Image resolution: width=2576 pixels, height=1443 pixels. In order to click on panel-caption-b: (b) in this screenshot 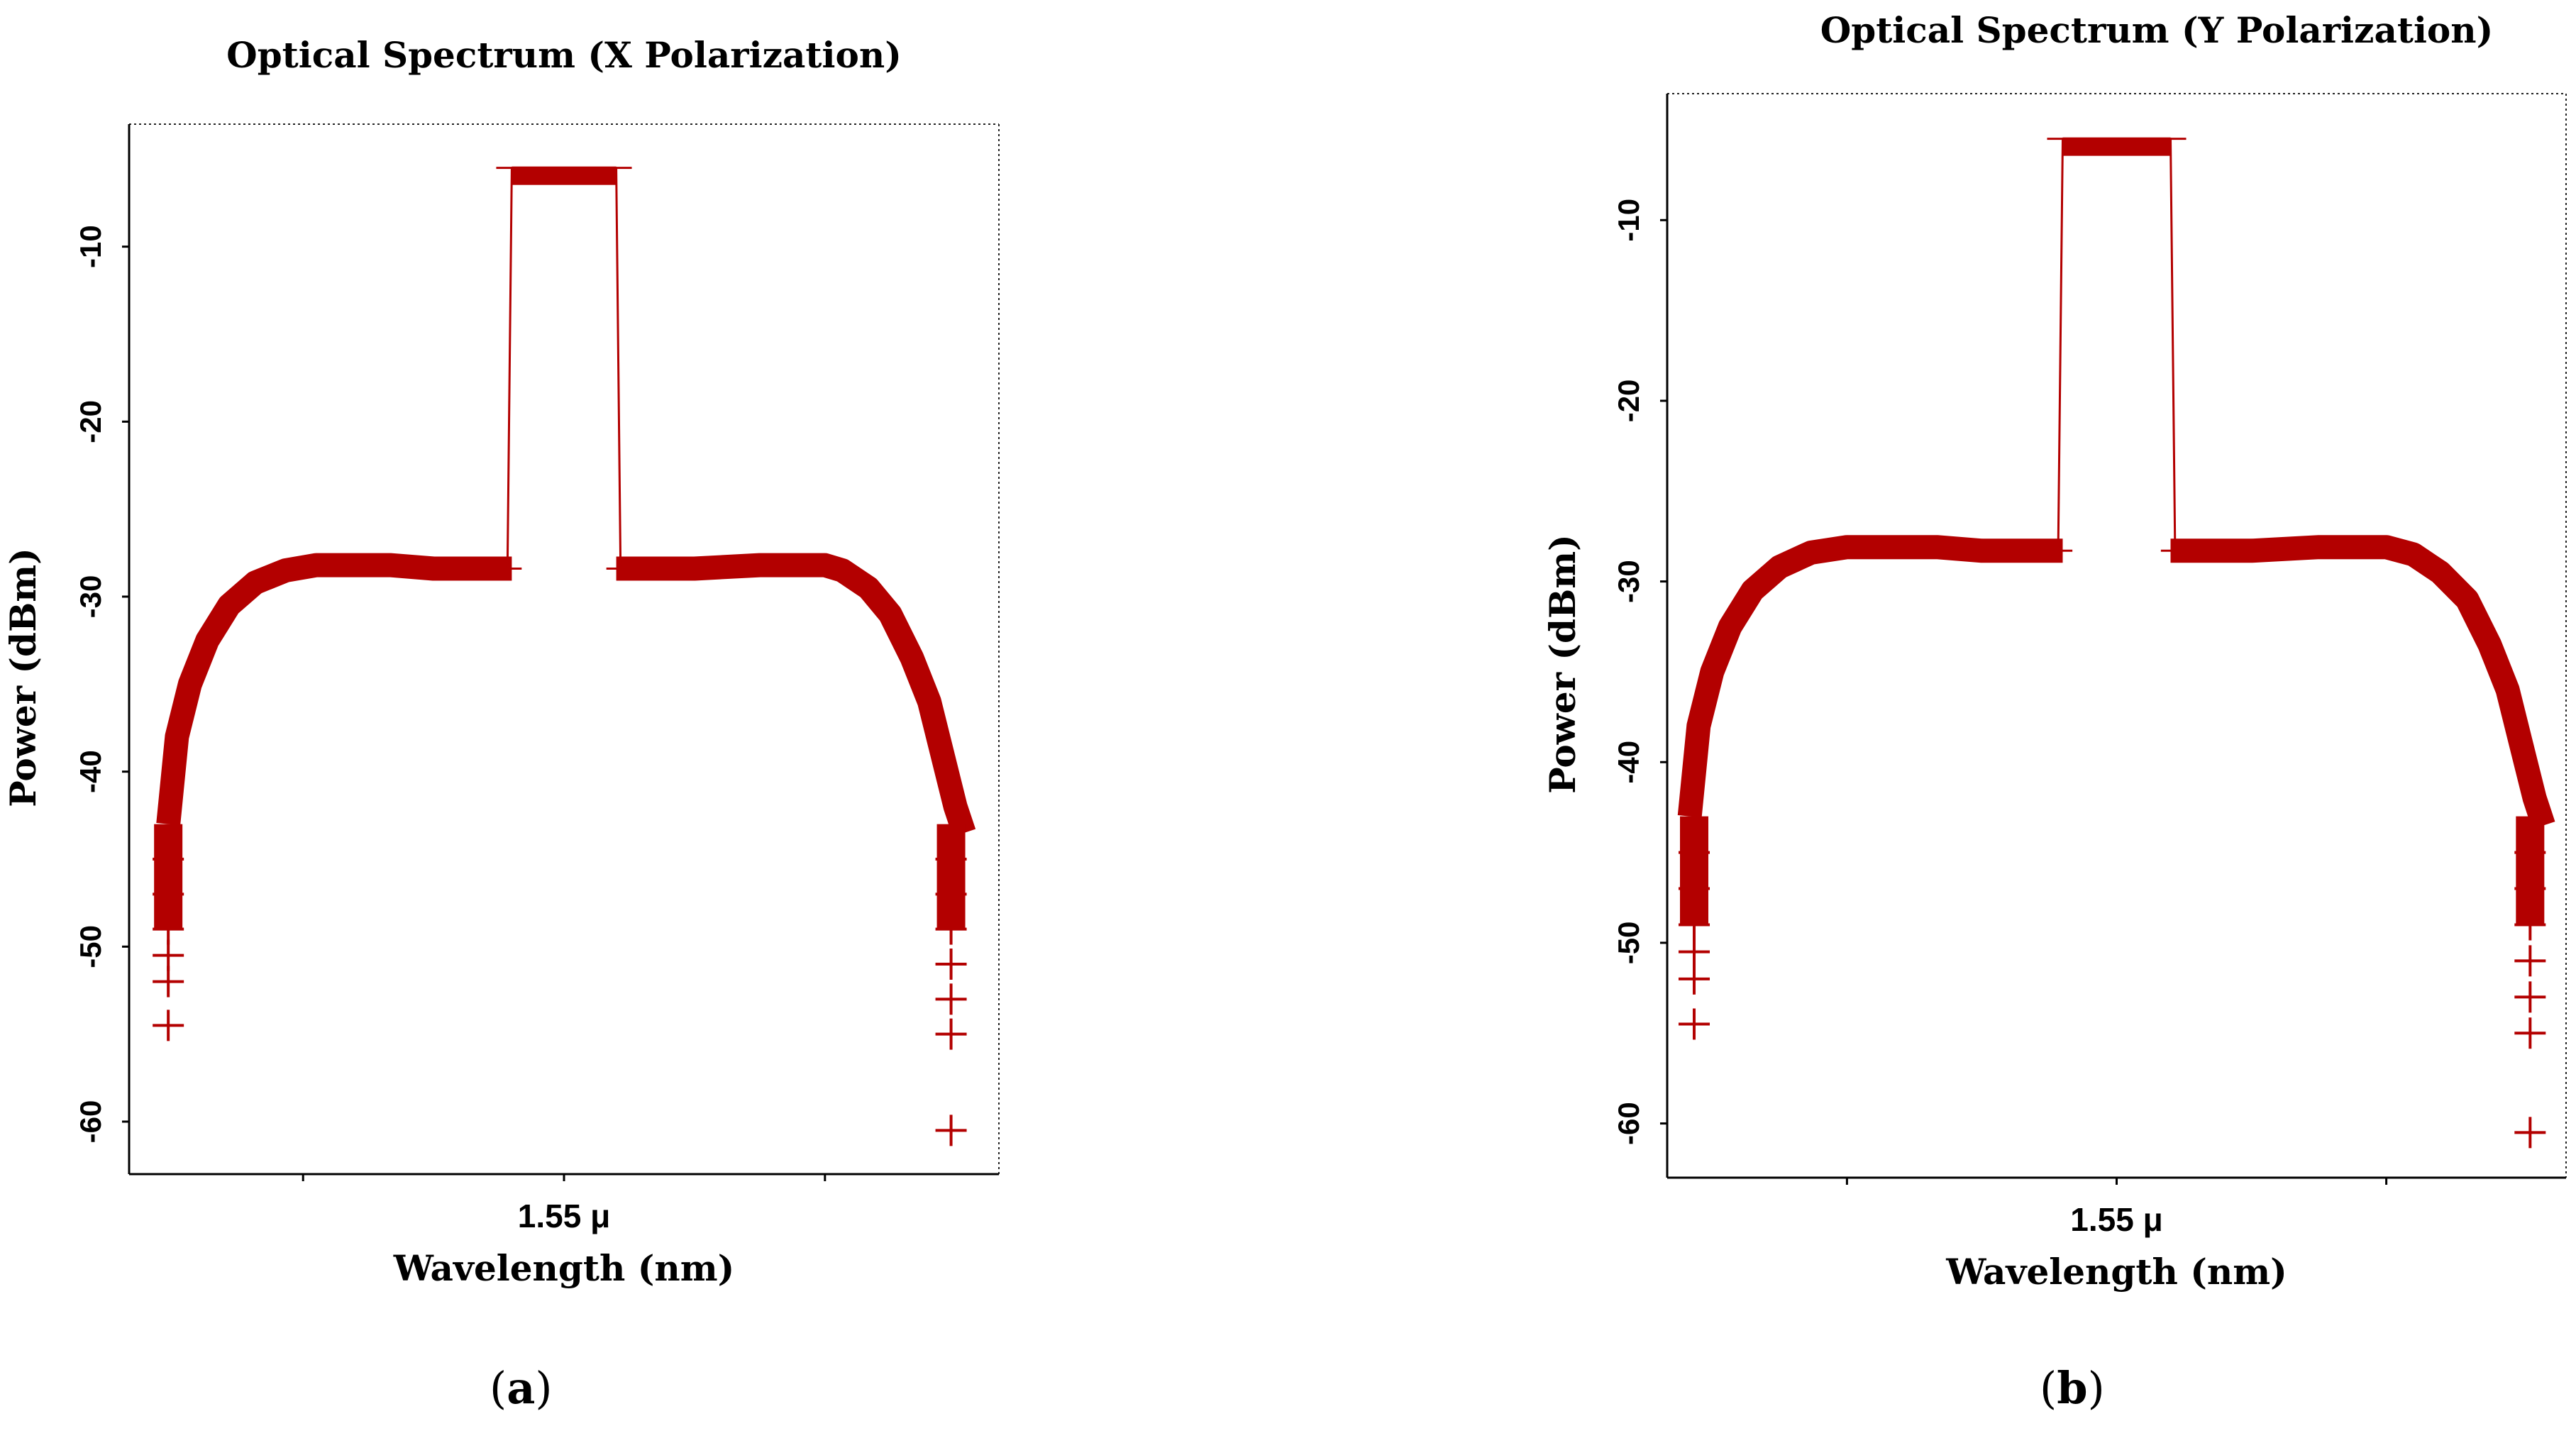, I will do `click(2072, 1388)`.